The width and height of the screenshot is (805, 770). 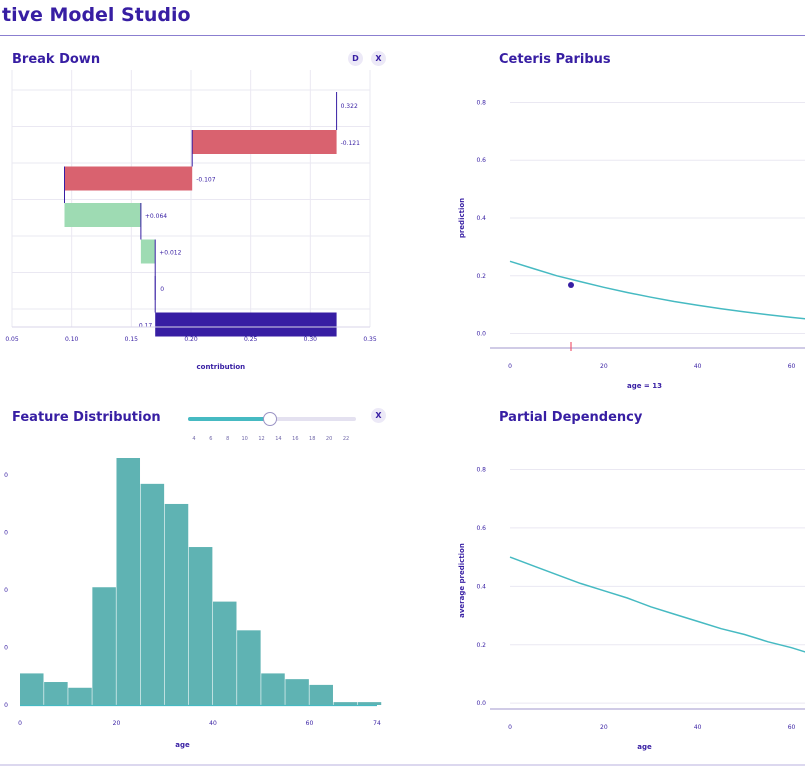 What do you see at coordinates (402, 765) in the screenshot?
I see `bottom-divider` at bounding box center [402, 765].